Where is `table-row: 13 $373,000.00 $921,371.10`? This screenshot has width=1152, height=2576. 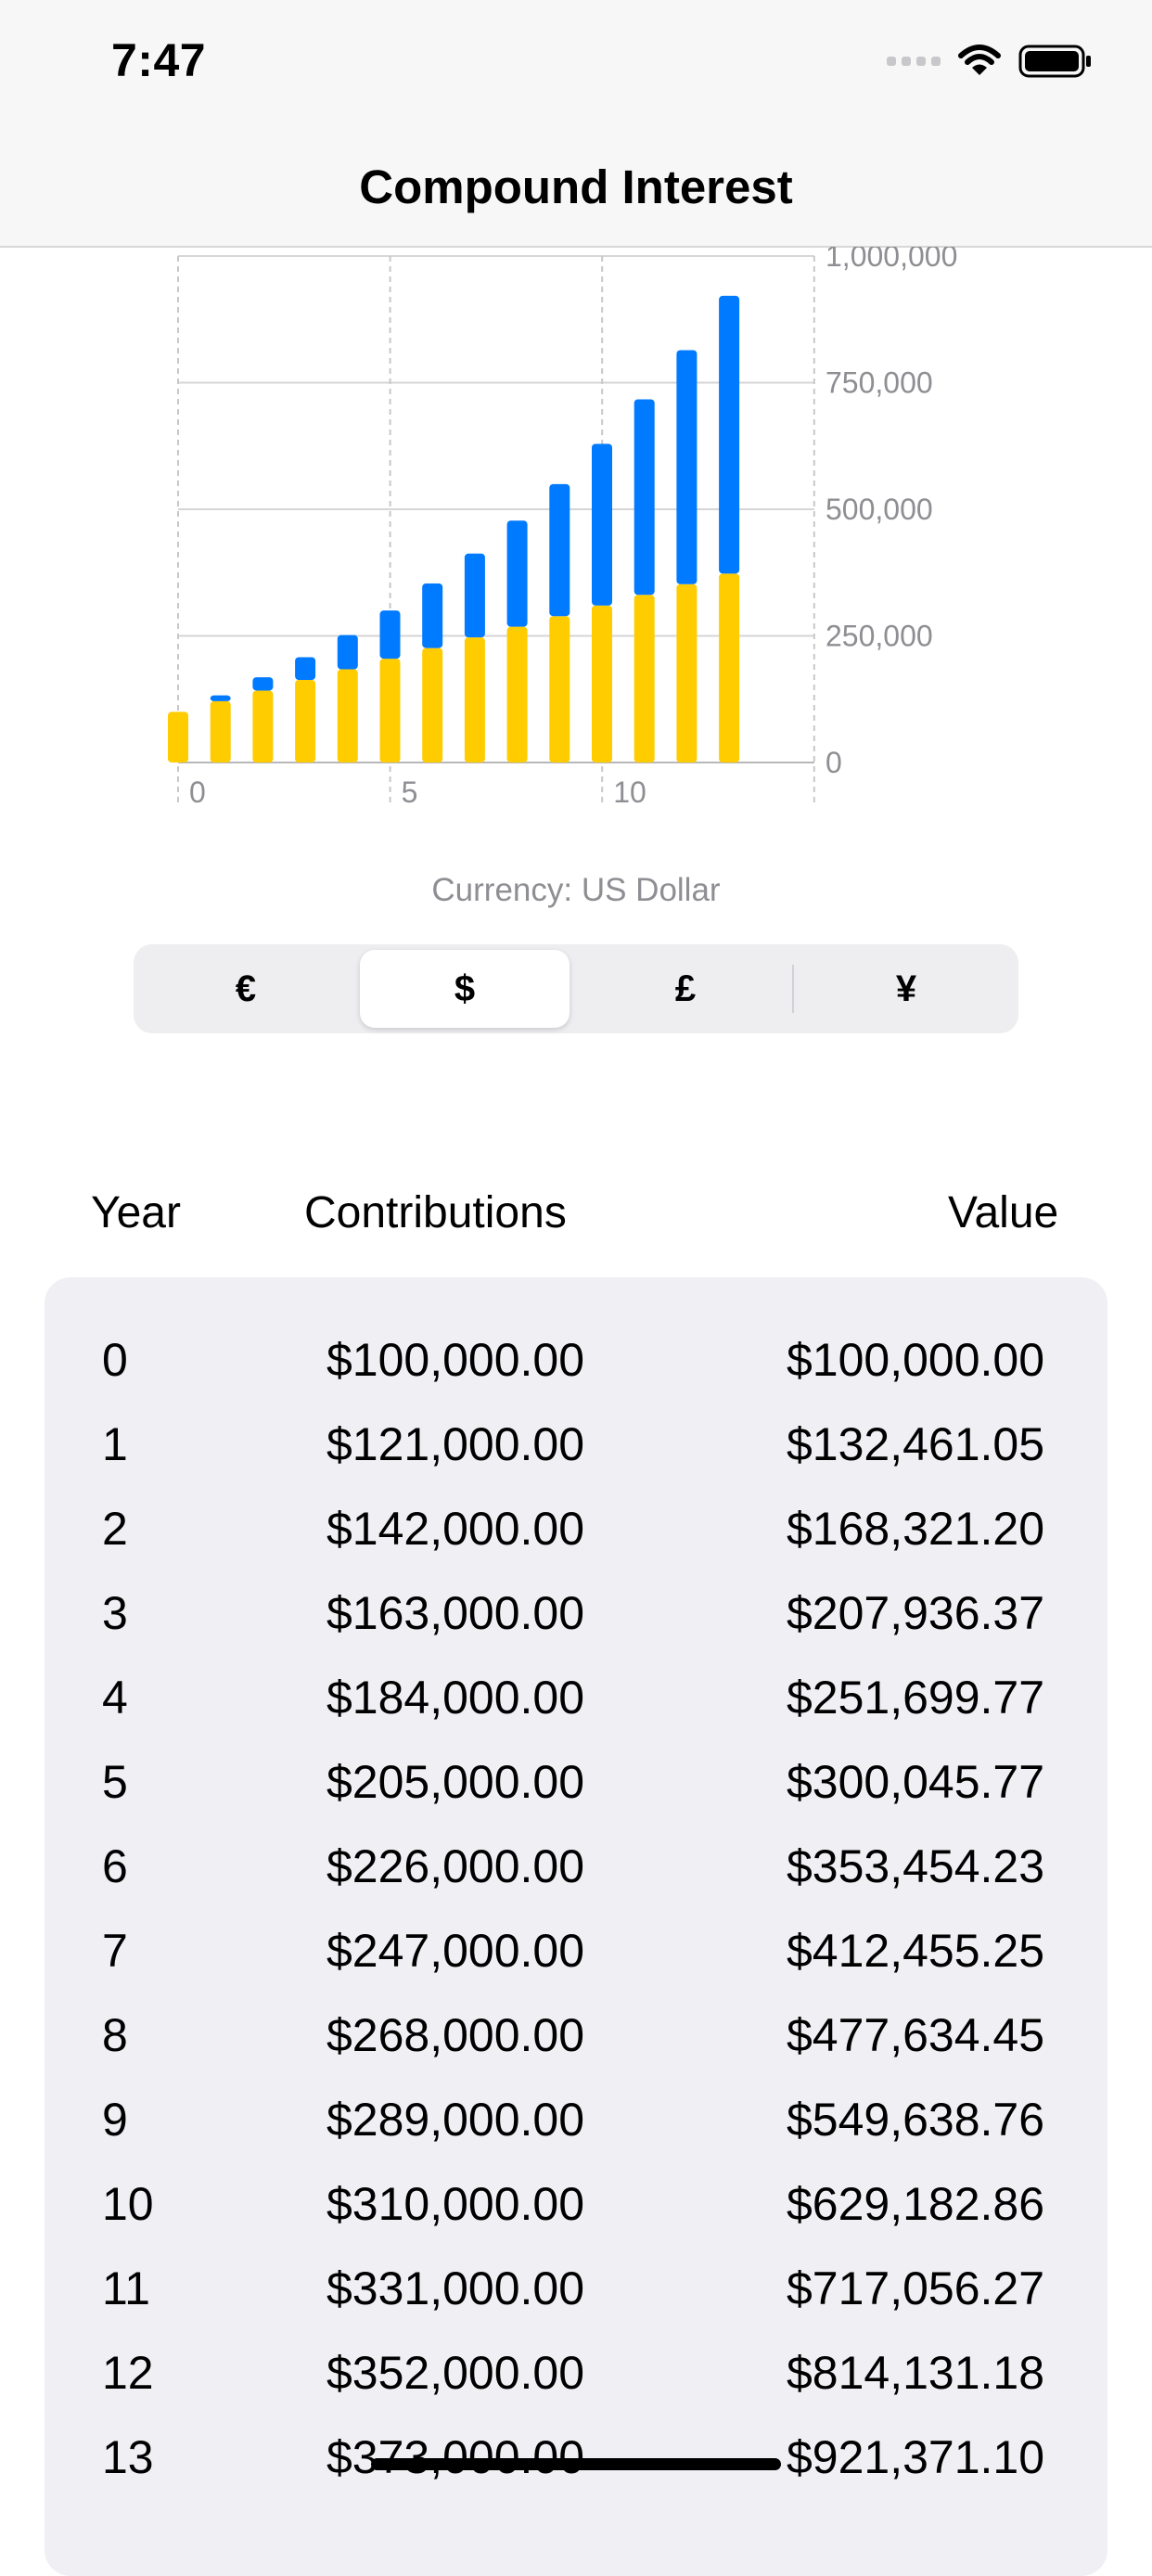
table-row: 13 $373,000.00 $921,371.10 is located at coordinates (576, 2461).